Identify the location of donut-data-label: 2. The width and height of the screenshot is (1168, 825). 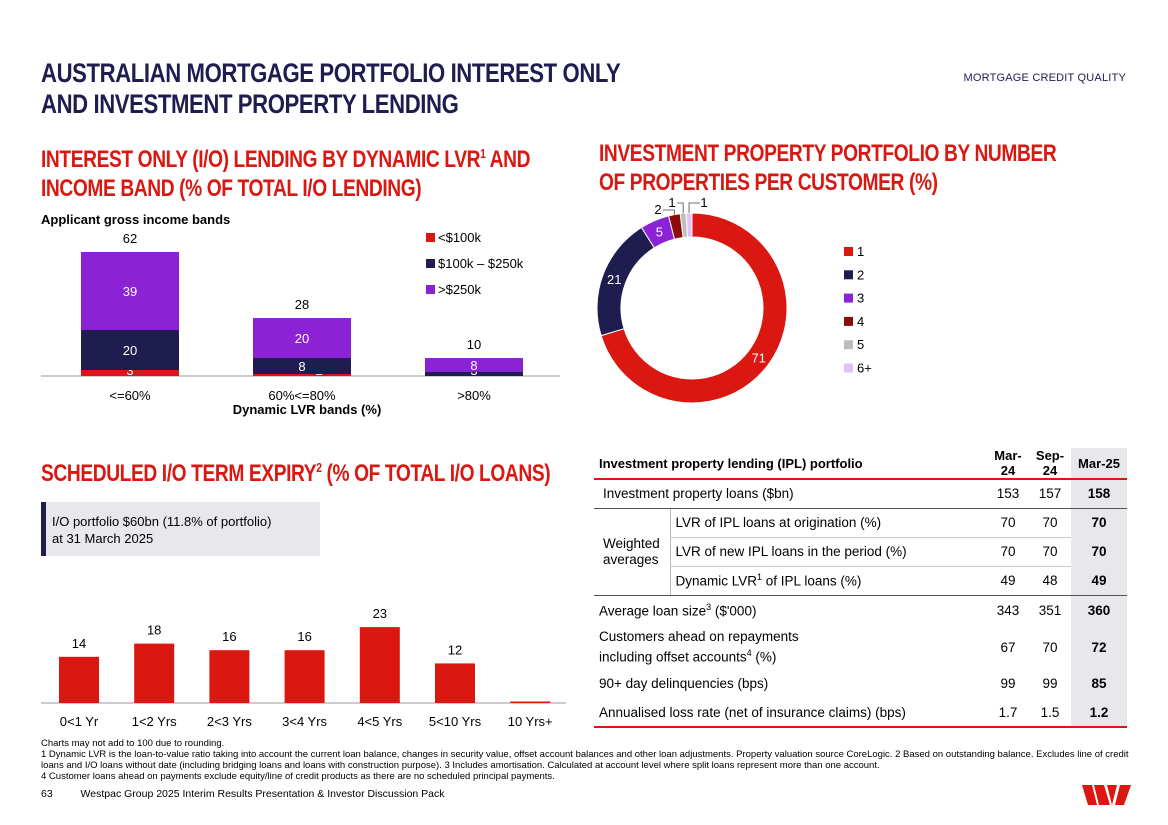
(657, 209).